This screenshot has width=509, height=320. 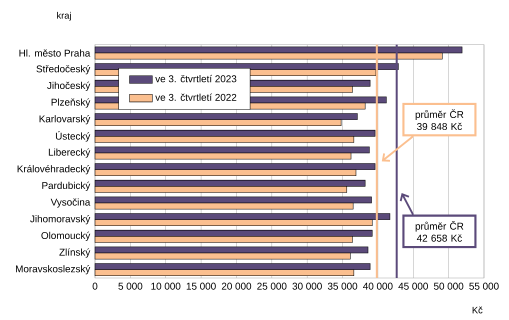 What do you see at coordinates (68, 86) in the screenshot?
I see `y-tick-label: Jihočeský` at bounding box center [68, 86].